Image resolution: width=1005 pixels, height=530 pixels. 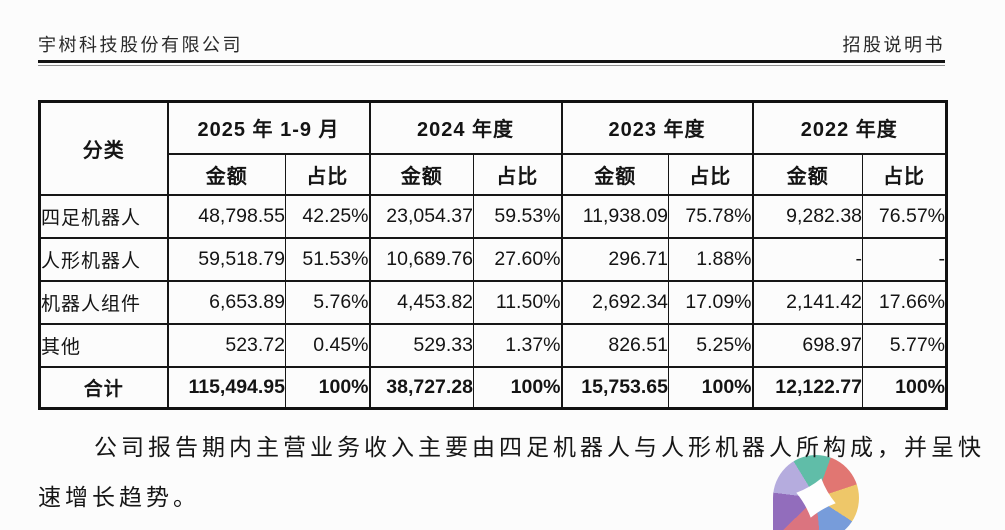 What do you see at coordinates (905, 259) in the screenshot?
I see `ratio-cell: -` at bounding box center [905, 259].